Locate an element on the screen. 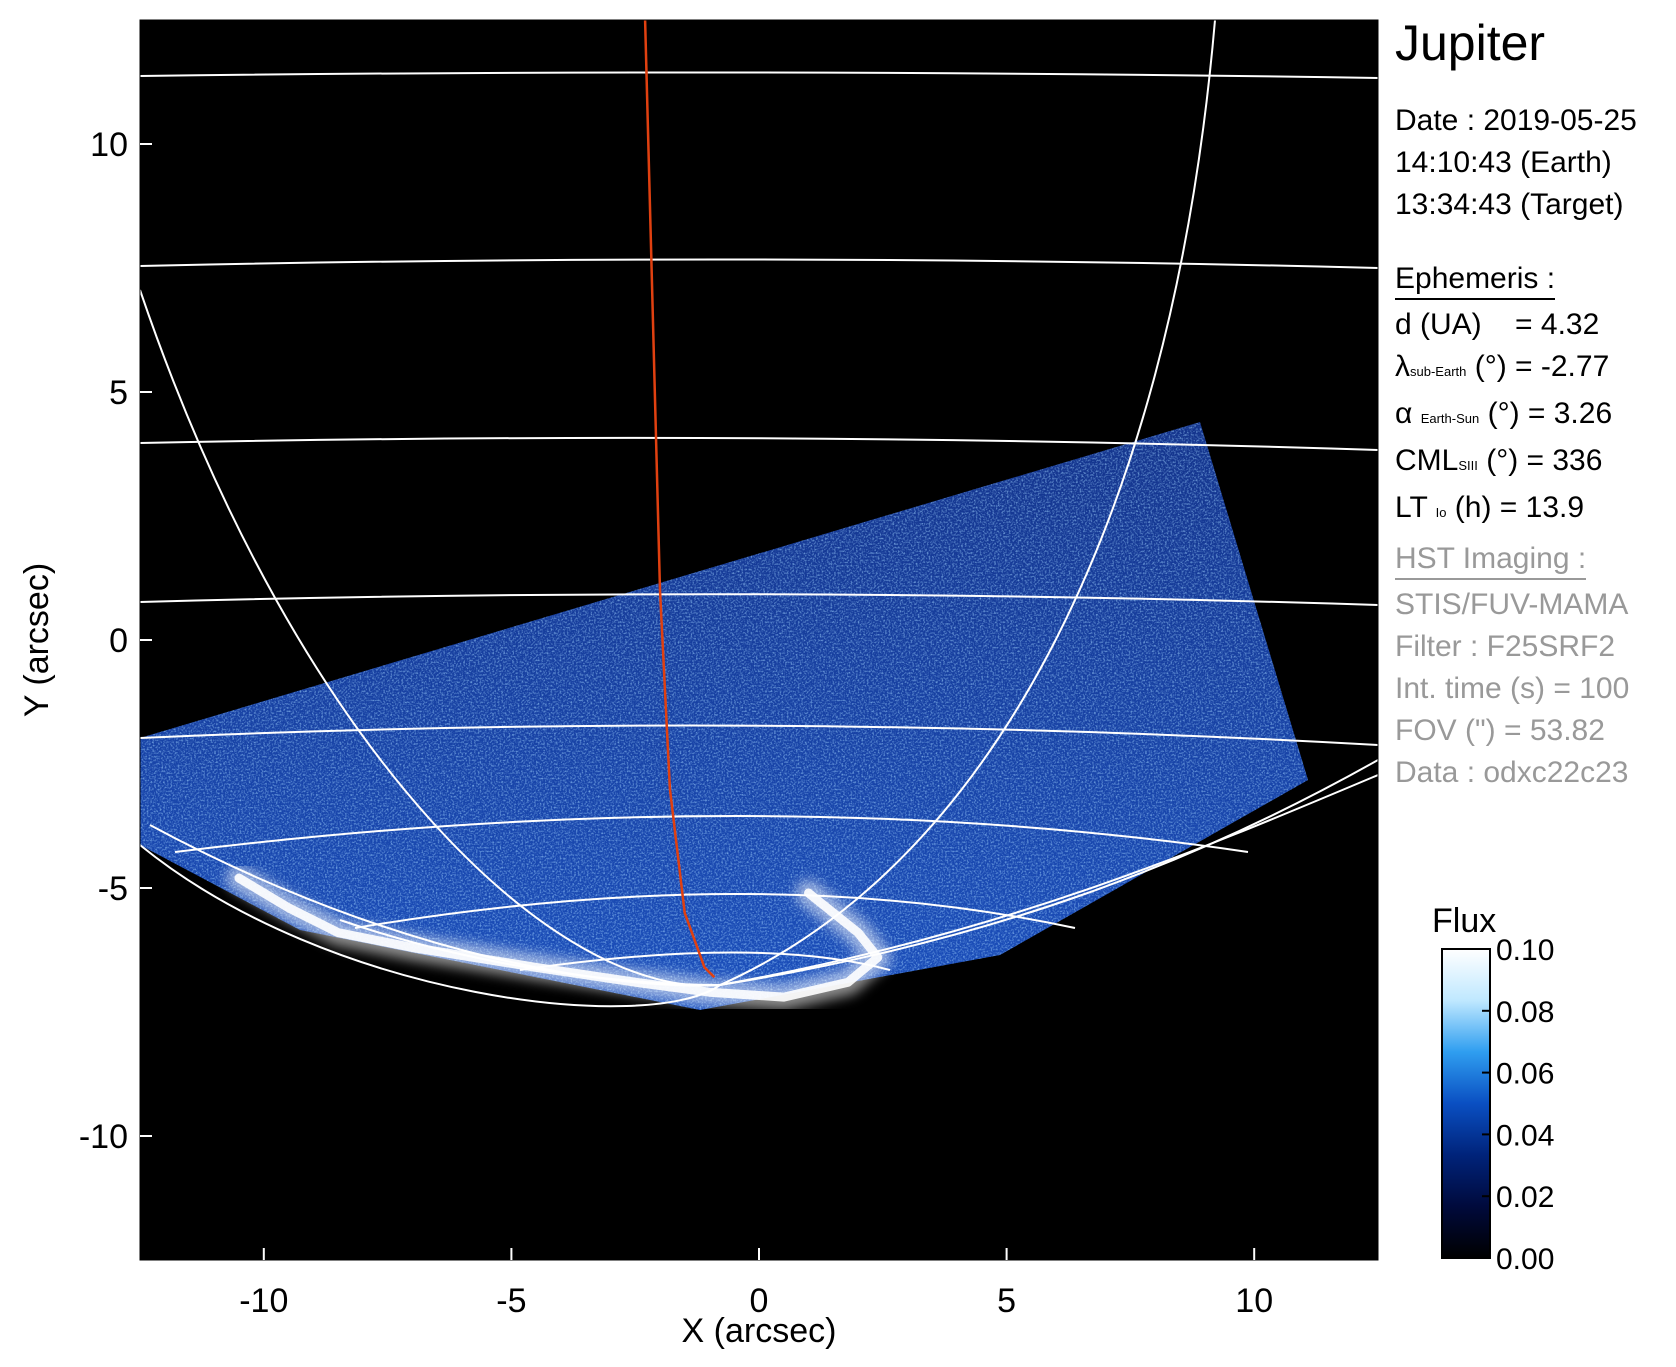  central-meridian-line is located at coordinates (679, 499).